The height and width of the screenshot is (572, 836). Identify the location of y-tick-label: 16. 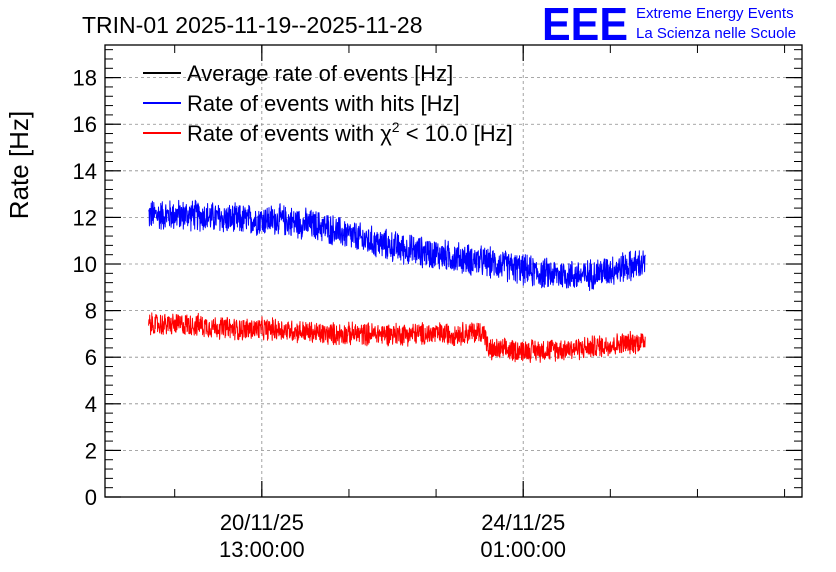
(85, 124).